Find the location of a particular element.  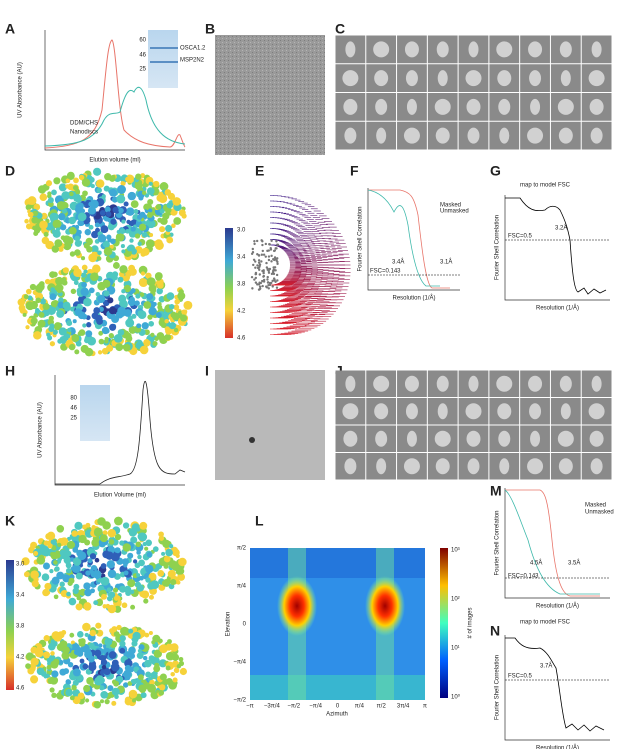

x-axis-label: Azimuth is located at coordinates (337, 715).